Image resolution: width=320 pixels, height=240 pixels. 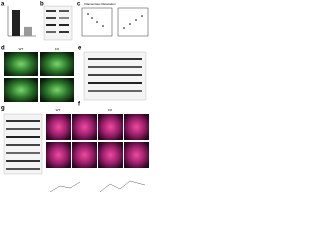 What do you see at coordinates (79, 5) in the screenshot?
I see `panel-letter: c` at bounding box center [79, 5].